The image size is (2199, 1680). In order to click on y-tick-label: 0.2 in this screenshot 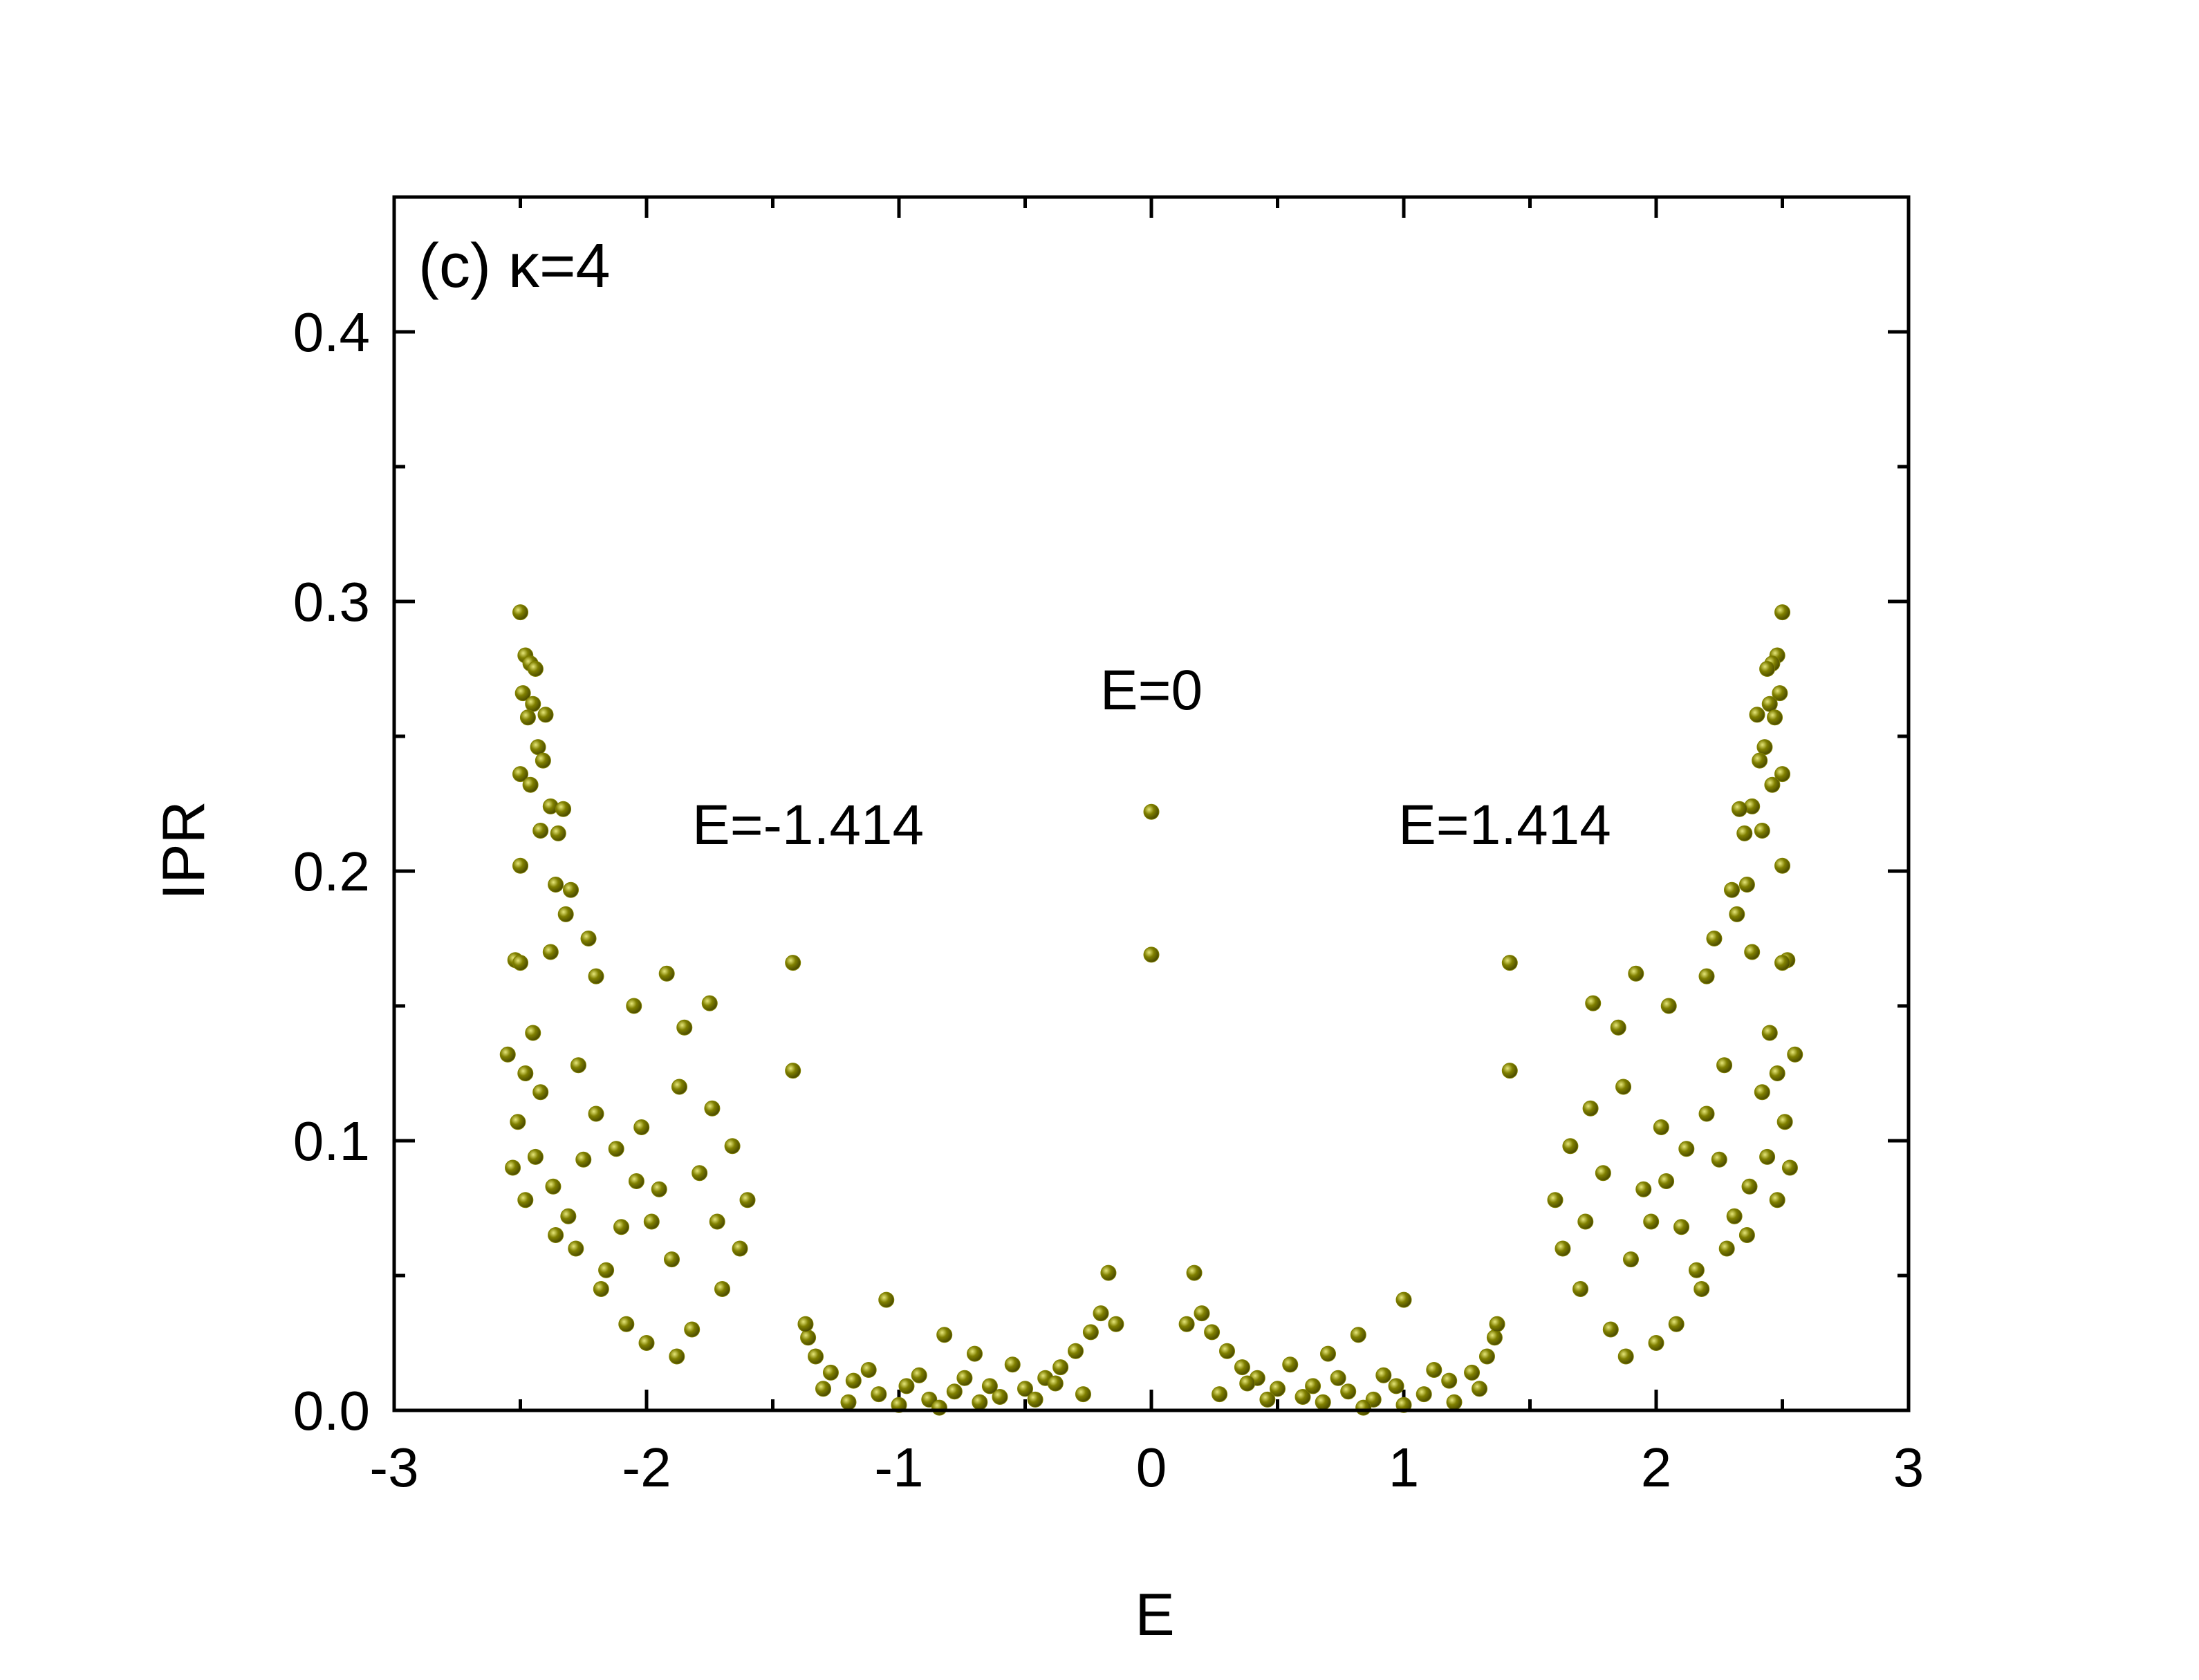, I will do `click(331, 871)`.